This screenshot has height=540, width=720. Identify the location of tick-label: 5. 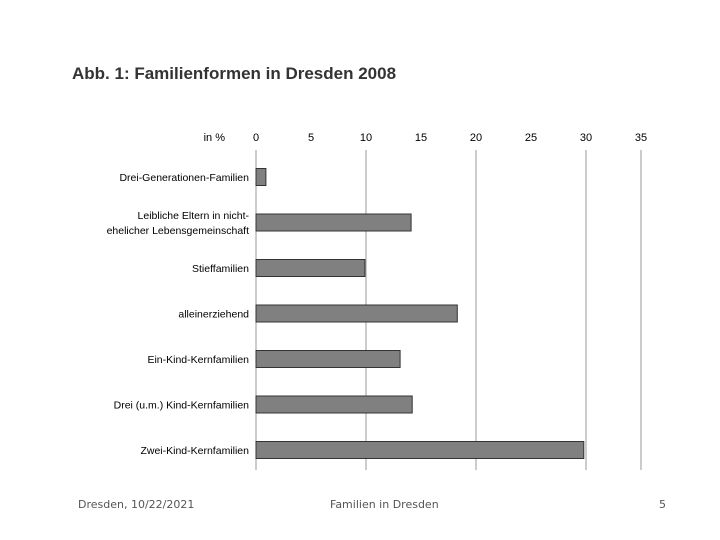
(311, 138).